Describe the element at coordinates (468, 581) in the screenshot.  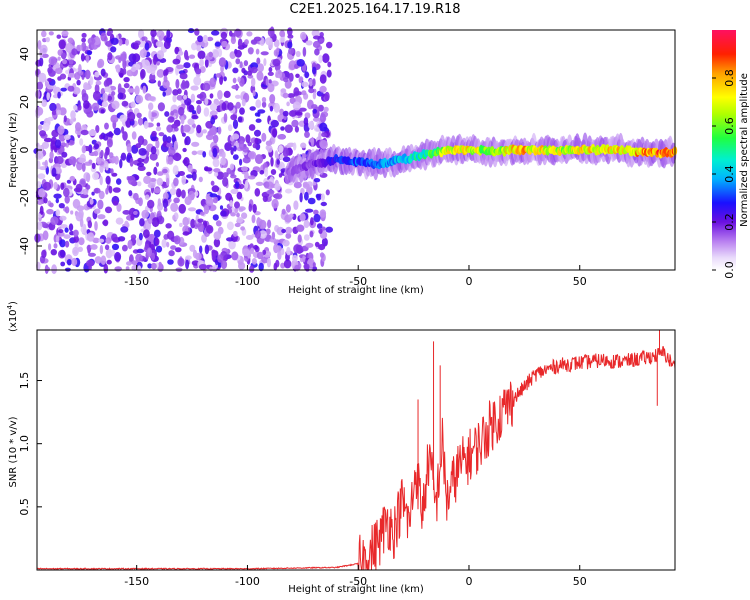
I see `x-tick-label: 0` at that location.